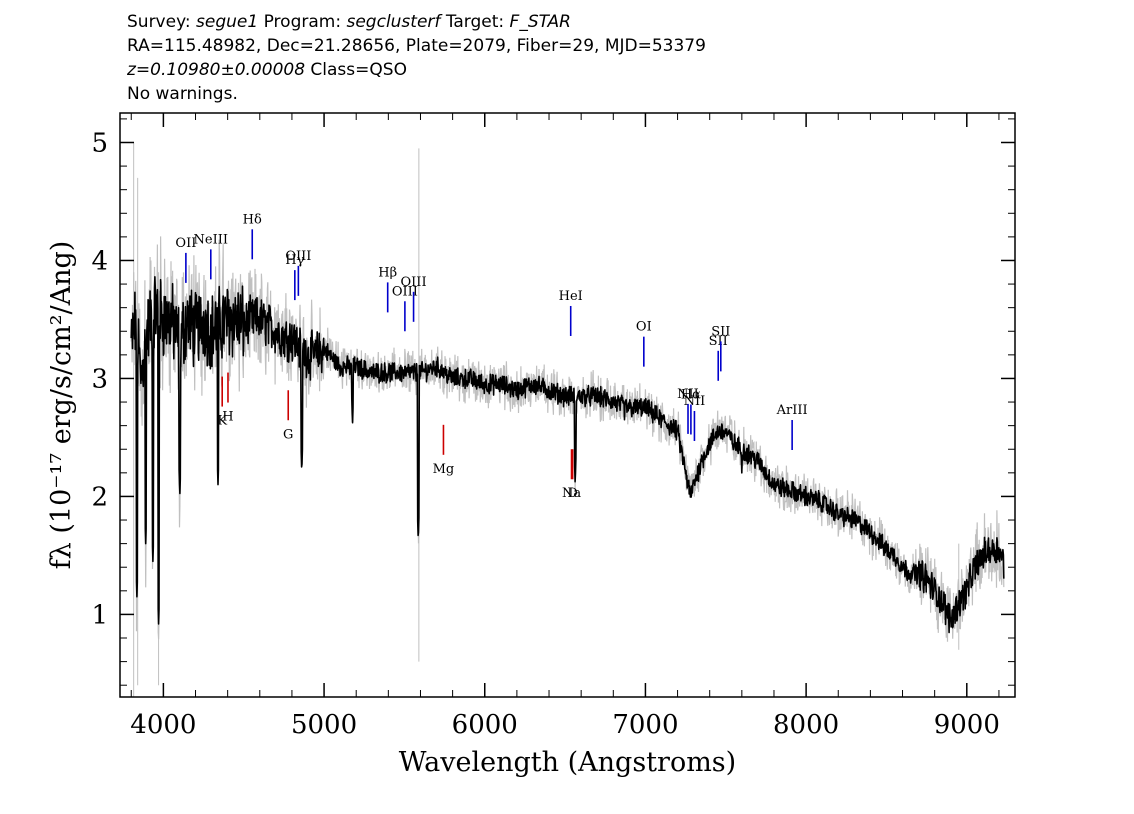  Describe the element at coordinates (163, 725) in the screenshot. I see `x-tick-label: 4000` at that location.